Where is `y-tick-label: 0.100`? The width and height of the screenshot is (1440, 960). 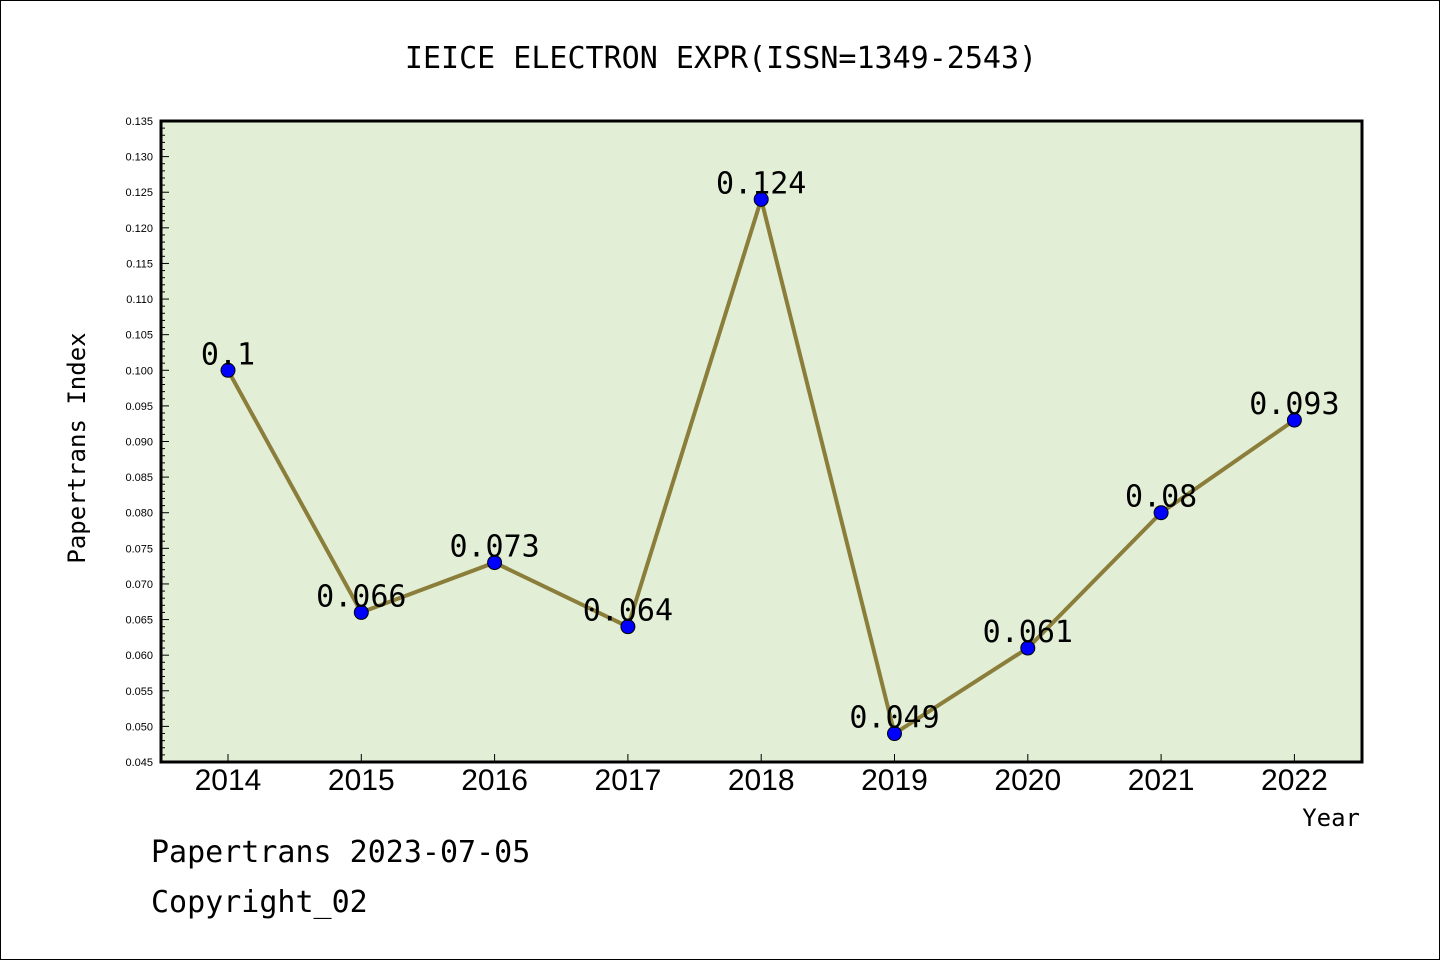
y-tick-label: 0.100 is located at coordinates (139, 371).